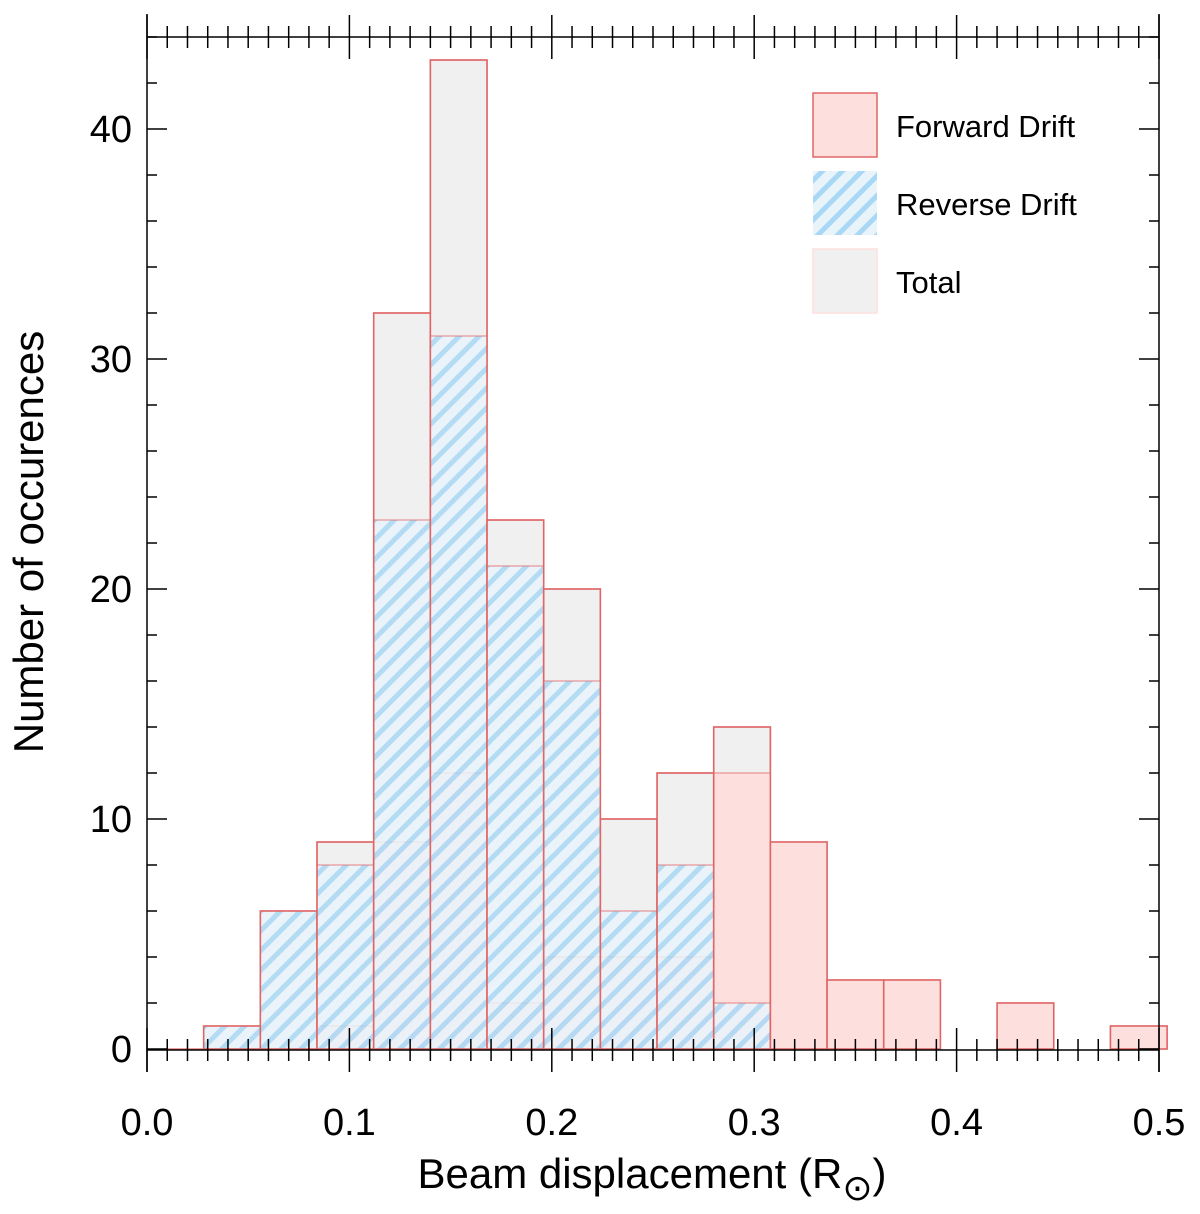  I want to click on legend: Forward Drift Reverse Drift Total, so click(944, 203).